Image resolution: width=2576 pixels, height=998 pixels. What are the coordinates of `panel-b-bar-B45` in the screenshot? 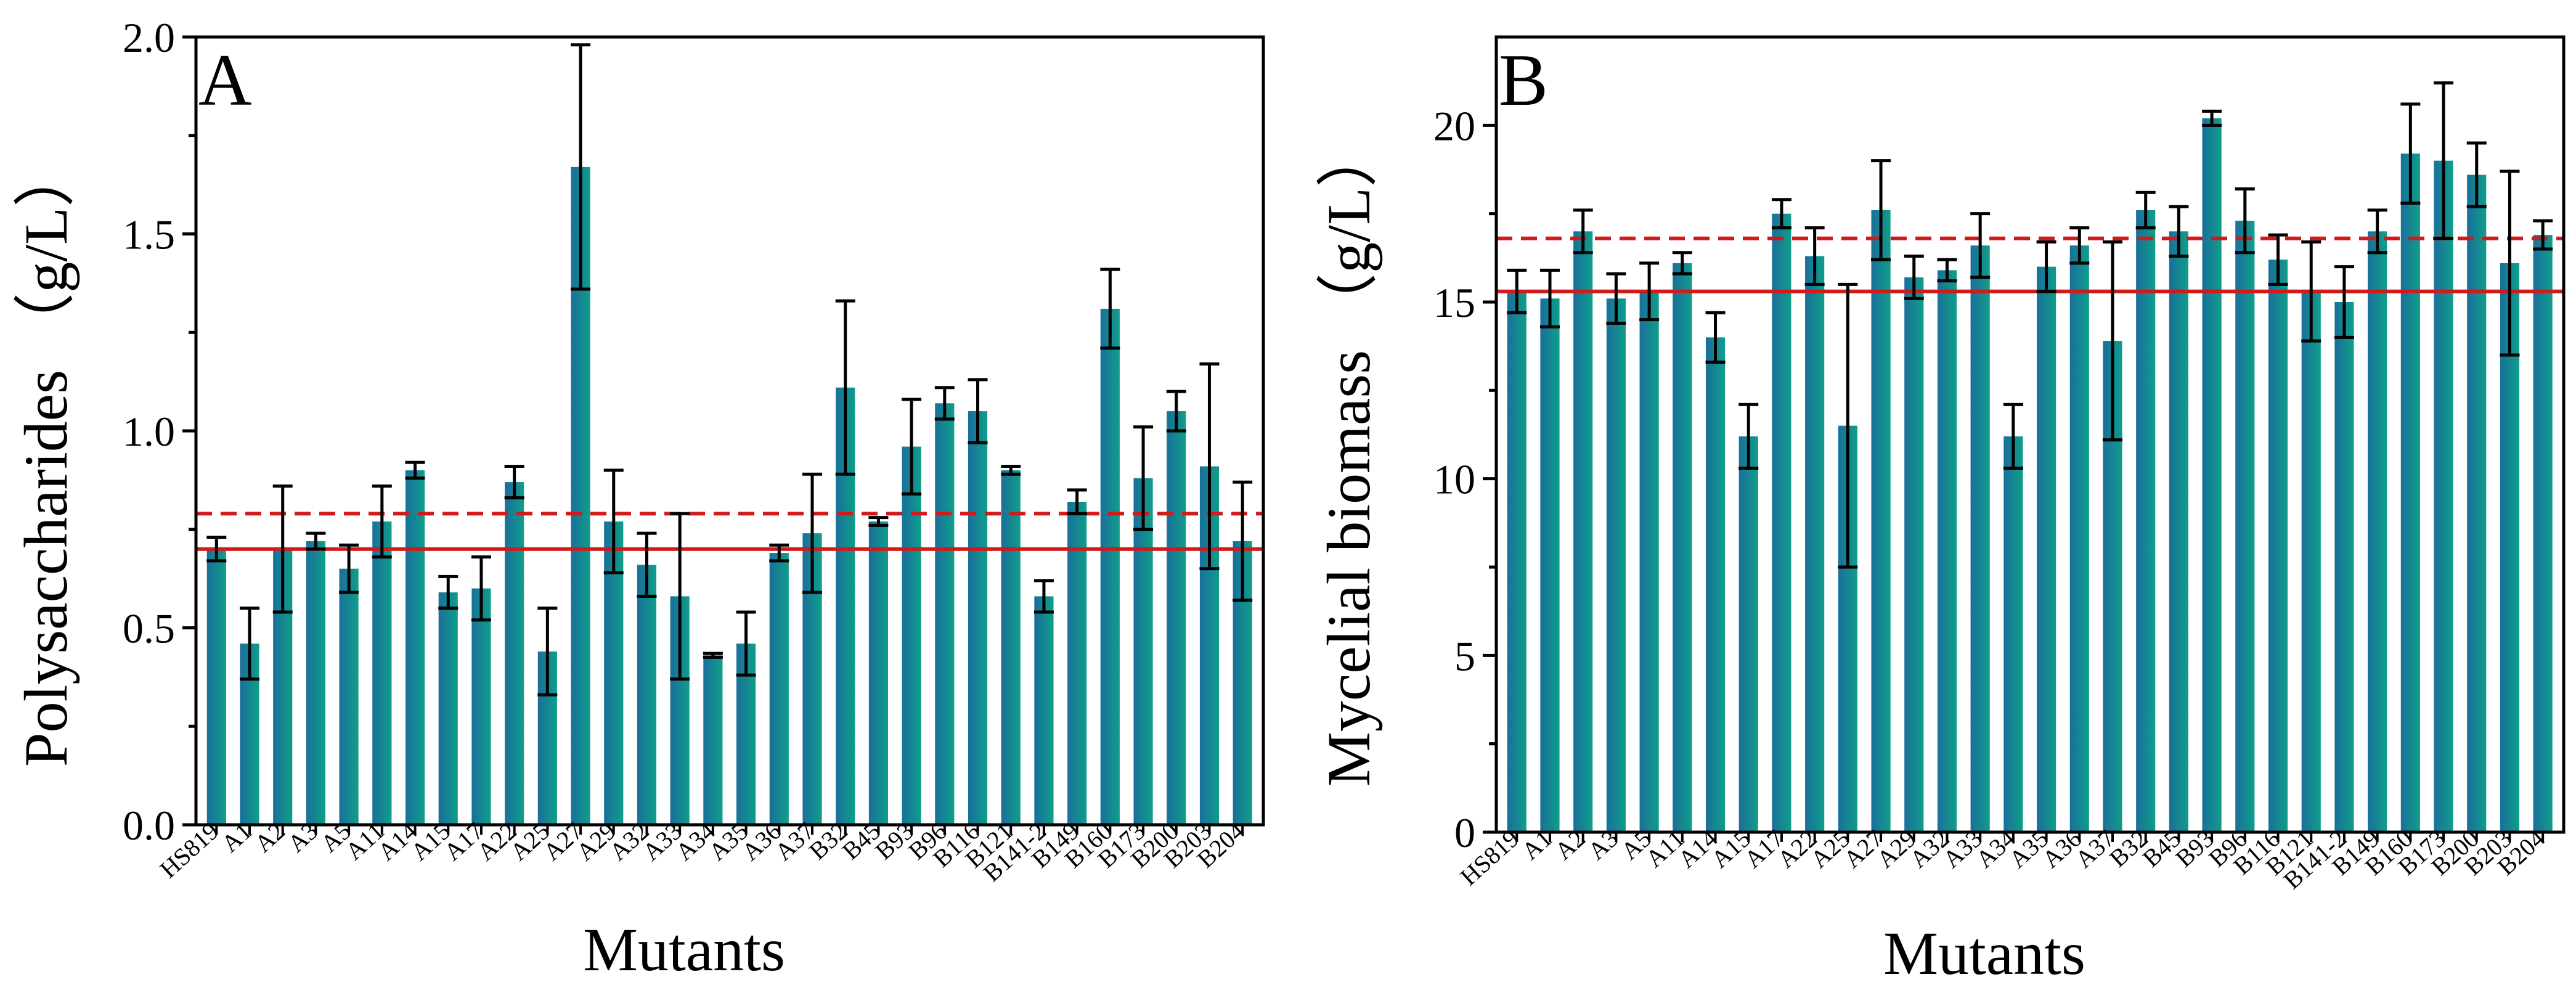 It's located at (2178, 531).